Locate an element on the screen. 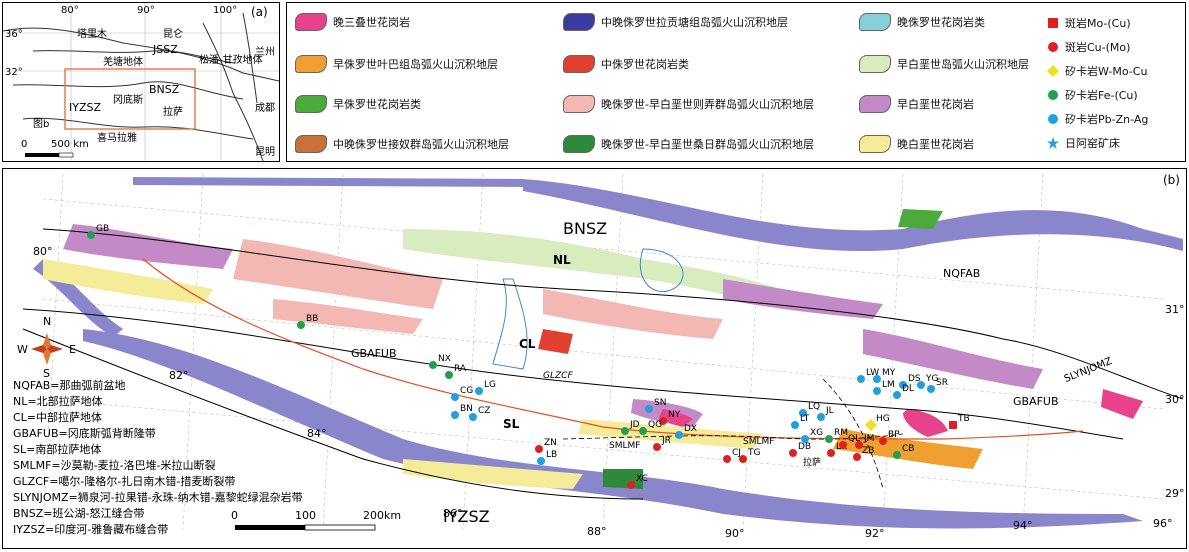  inset-lon-100: 100° is located at coordinates (225, 10).